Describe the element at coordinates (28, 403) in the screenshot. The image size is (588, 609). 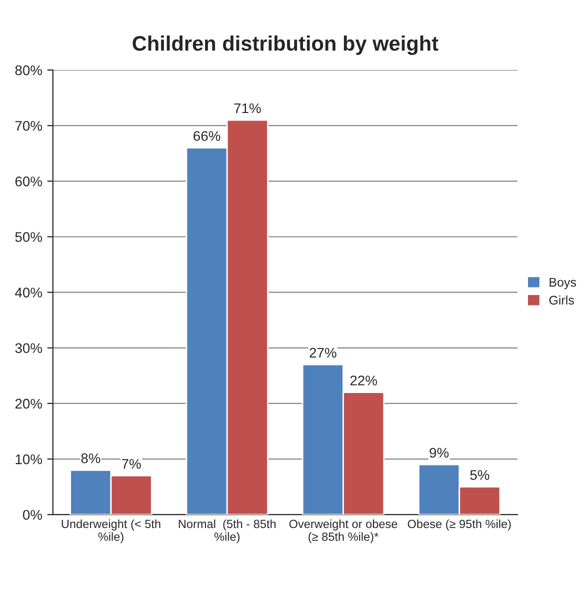
I see `y-tick-label: 20%` at that location.